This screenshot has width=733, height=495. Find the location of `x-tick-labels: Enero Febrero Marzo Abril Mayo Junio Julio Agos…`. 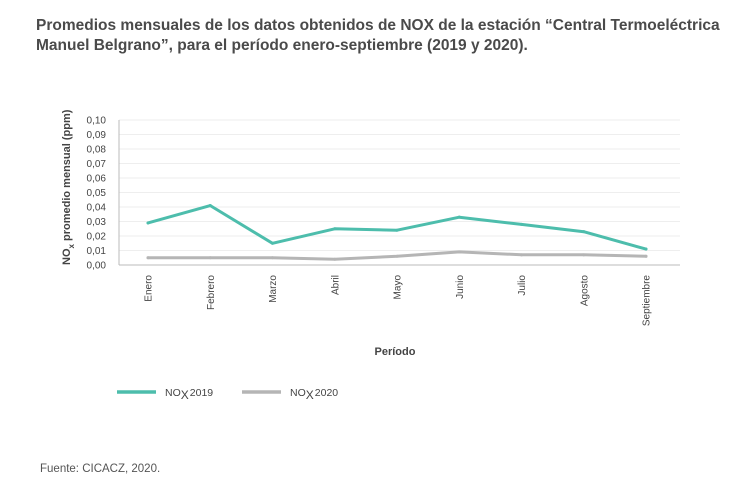

x-tick-labels: Enero Febrero Marzo Abril Mayo Junio Julio Agos… is located at coordinates (398, 301).